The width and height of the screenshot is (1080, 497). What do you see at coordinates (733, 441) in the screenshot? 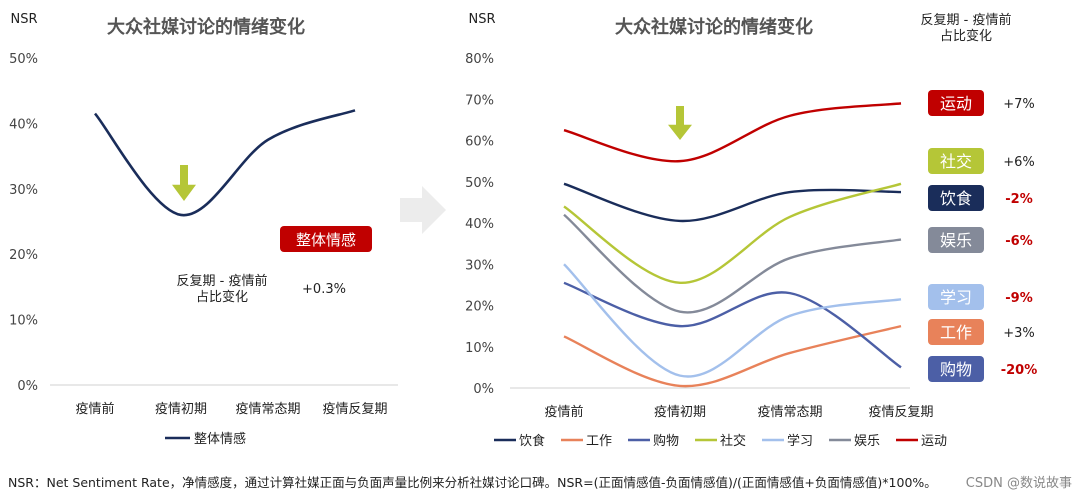
I see `legend-label: 社交` at bounding box center [733, 441].